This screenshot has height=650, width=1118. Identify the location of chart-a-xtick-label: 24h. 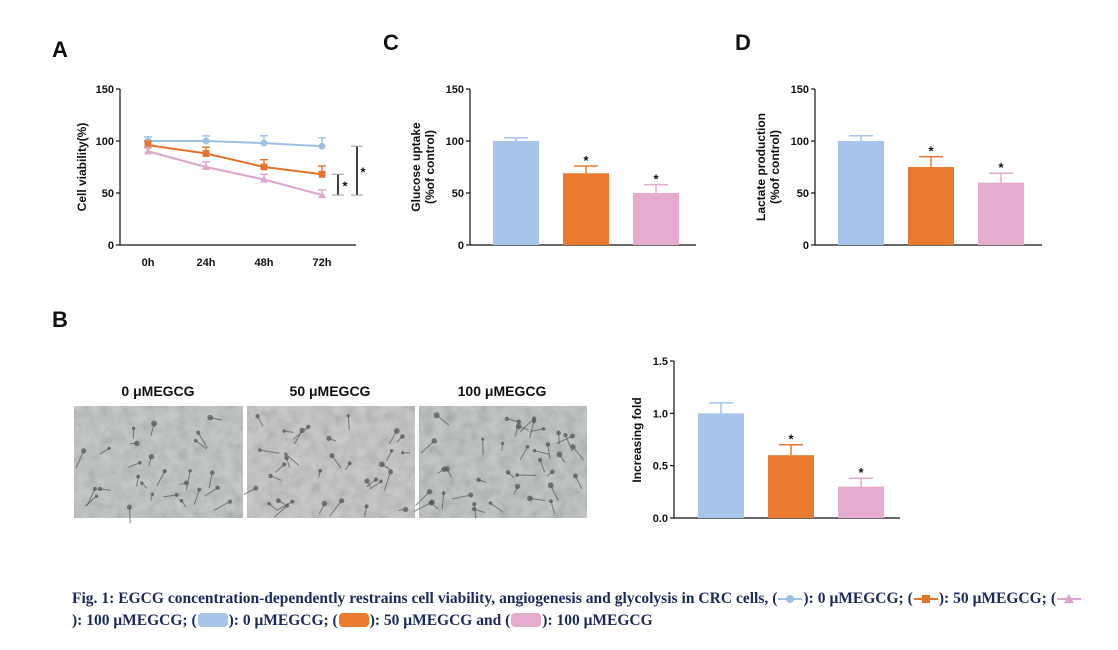
(206, 263).